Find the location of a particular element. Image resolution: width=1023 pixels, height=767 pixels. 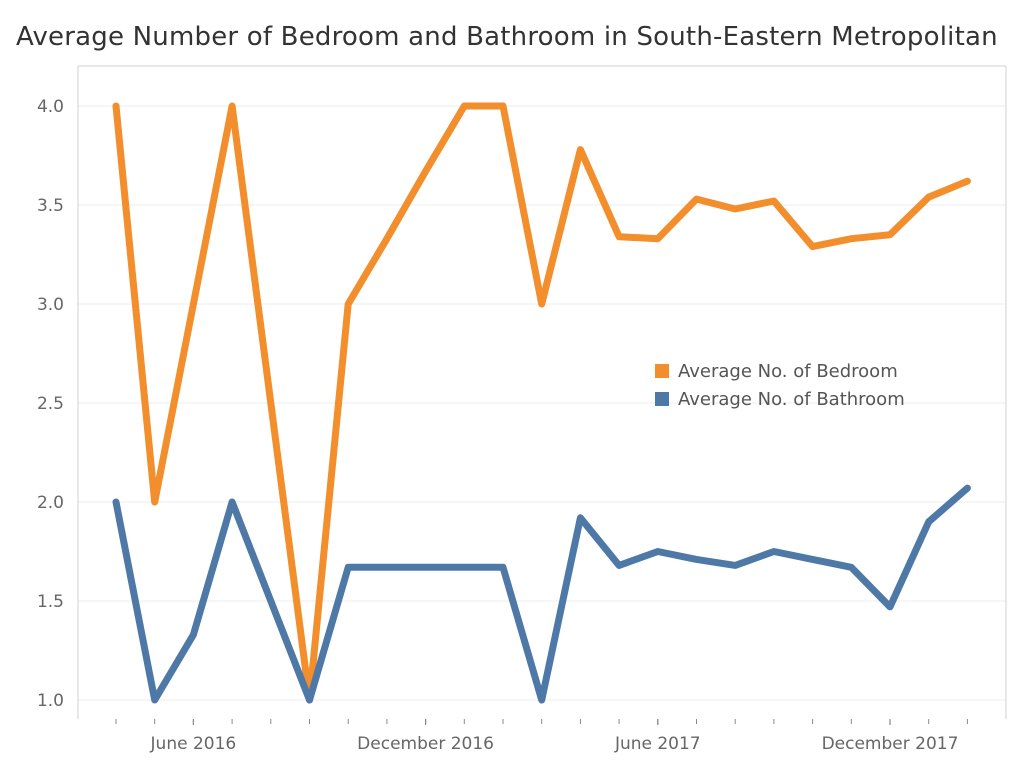

y-tick-label: 1.0 is located at coordinates (50, 701).